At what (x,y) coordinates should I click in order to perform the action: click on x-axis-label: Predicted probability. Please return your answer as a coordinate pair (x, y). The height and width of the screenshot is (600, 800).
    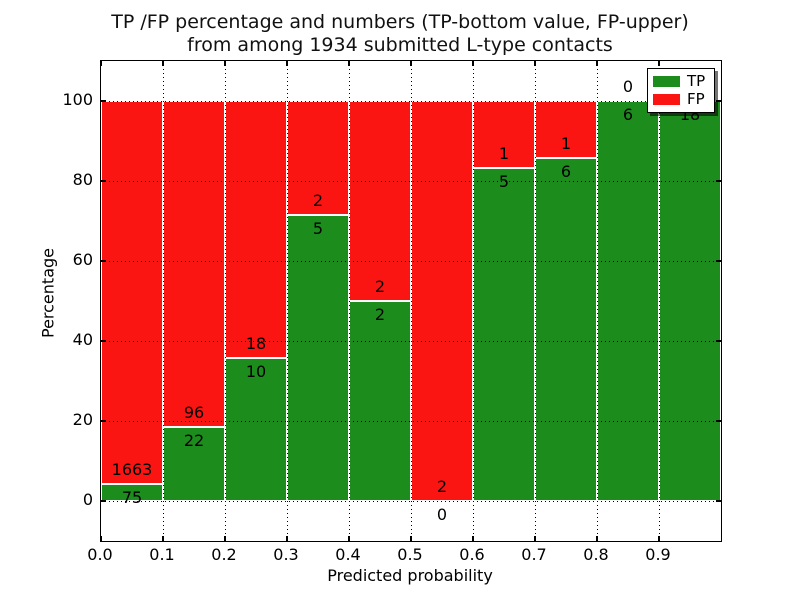
    Looking at the image, I should click on (410, 575).